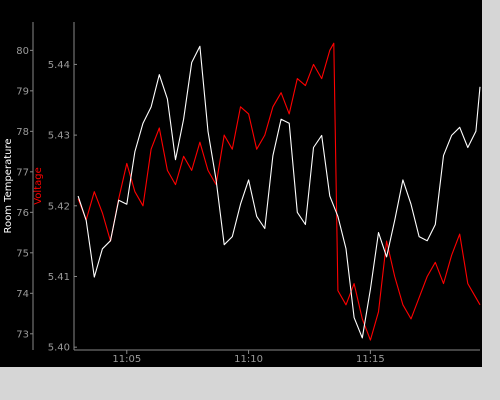 Image resolution: width=500 pixels, height=400 pixels. I want to click on left-tick-label: 78, so click(22, 132).